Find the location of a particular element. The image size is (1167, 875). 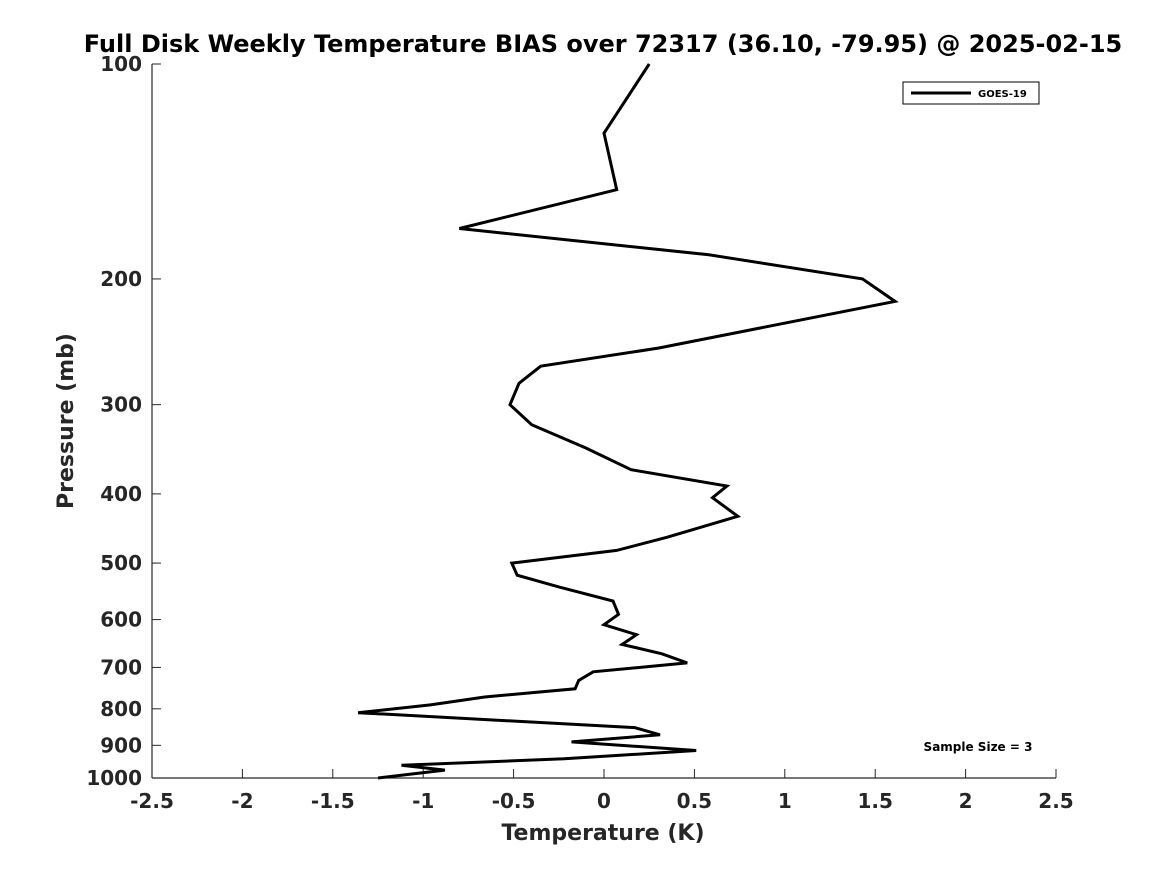

x-tick-label: 0.5 is located at coordinates (694, 801).